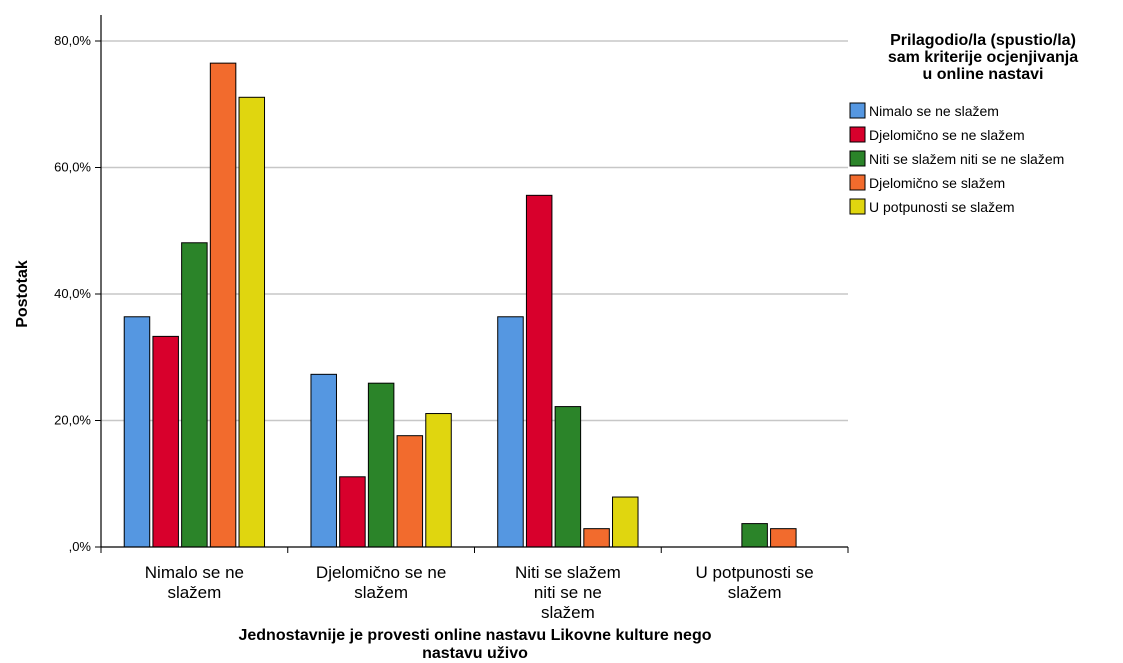 The height and width of the screenshot is (663, 1123). Describe the element at coordinates (937, 183) in the screenshot. I see `legend-item-label: Djelomično se slažem` at that location.